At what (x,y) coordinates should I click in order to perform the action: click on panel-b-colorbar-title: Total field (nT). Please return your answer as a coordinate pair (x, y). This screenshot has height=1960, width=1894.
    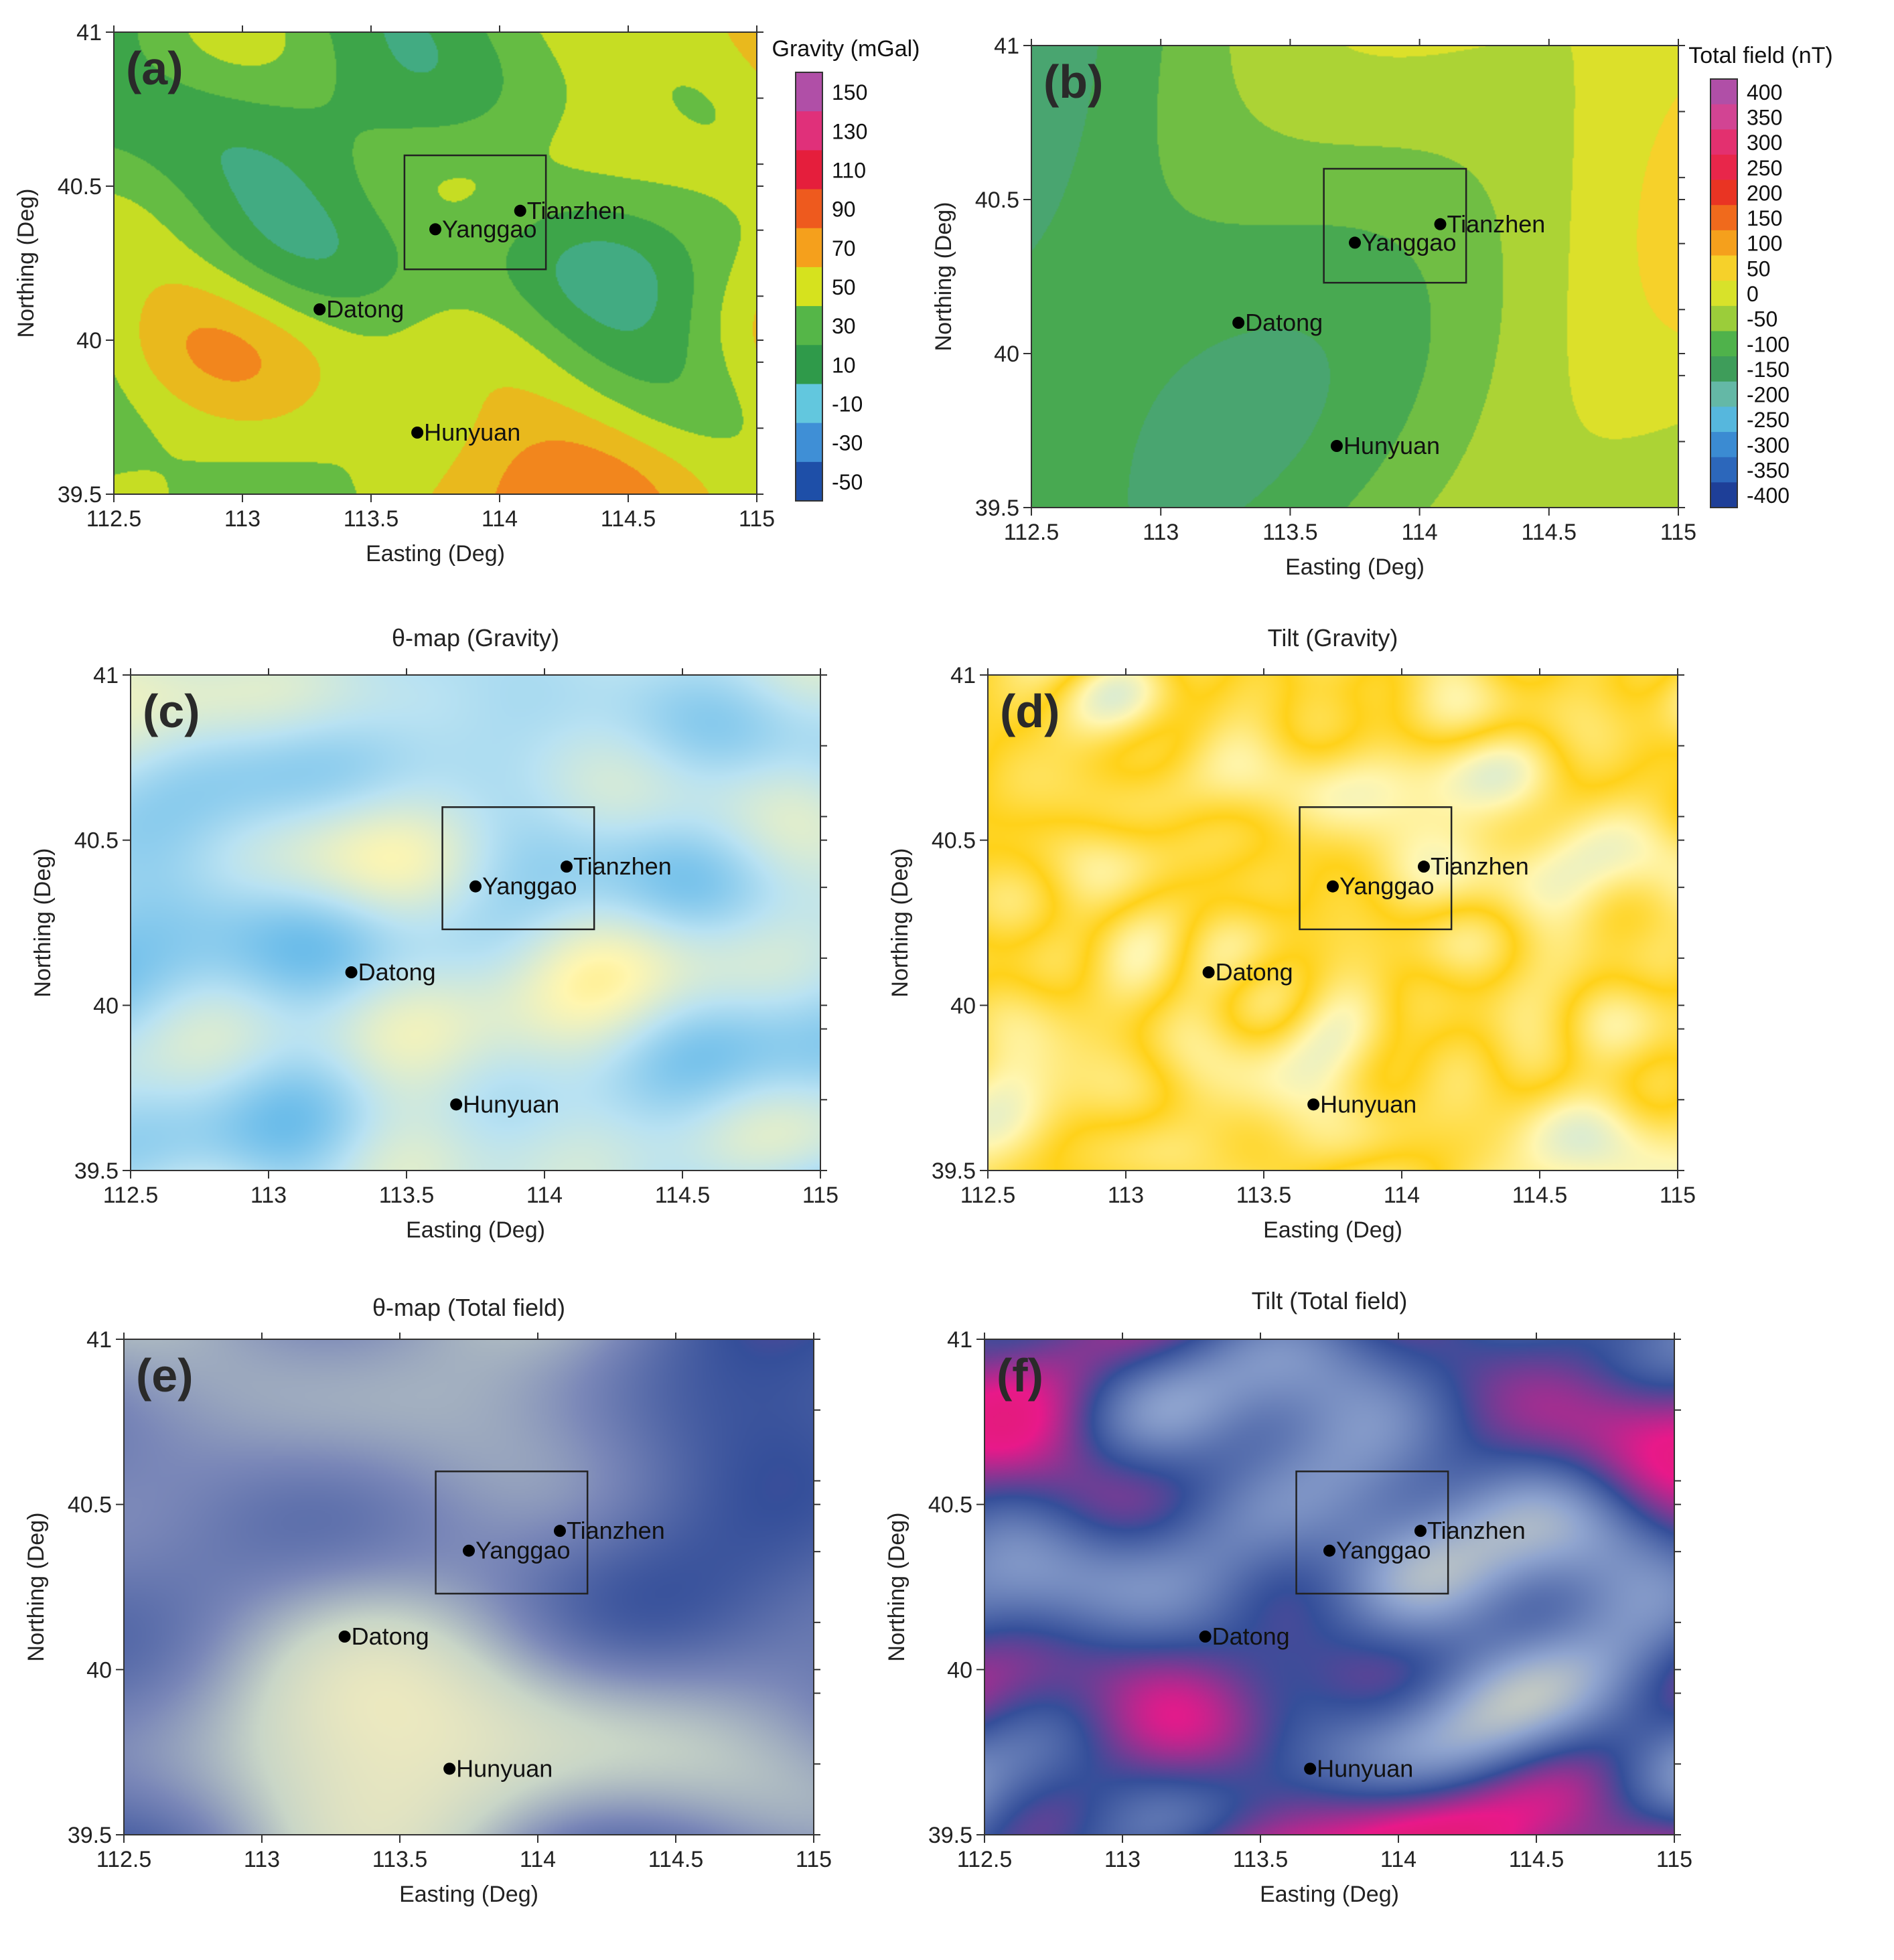
    Looking at the image, I should click on (1760, 56).